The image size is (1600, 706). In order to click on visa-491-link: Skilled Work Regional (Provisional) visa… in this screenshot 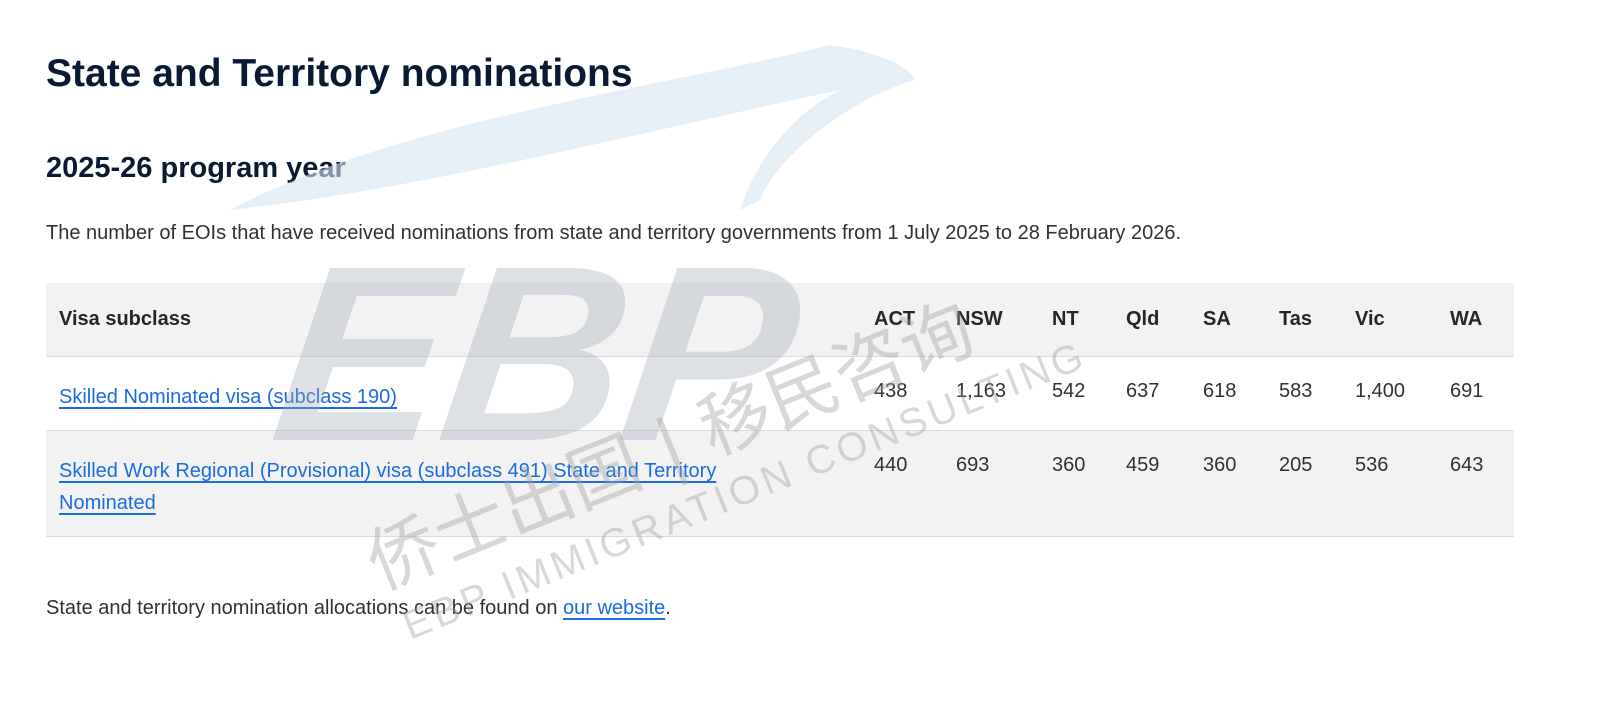, I will do `click(388, 487)`.